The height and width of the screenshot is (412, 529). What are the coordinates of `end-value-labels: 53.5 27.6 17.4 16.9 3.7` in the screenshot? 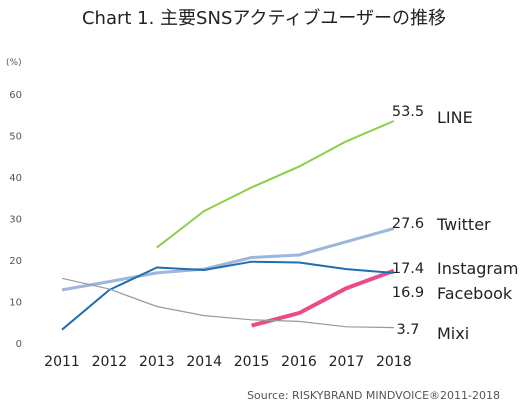 It's located at (408, 221).